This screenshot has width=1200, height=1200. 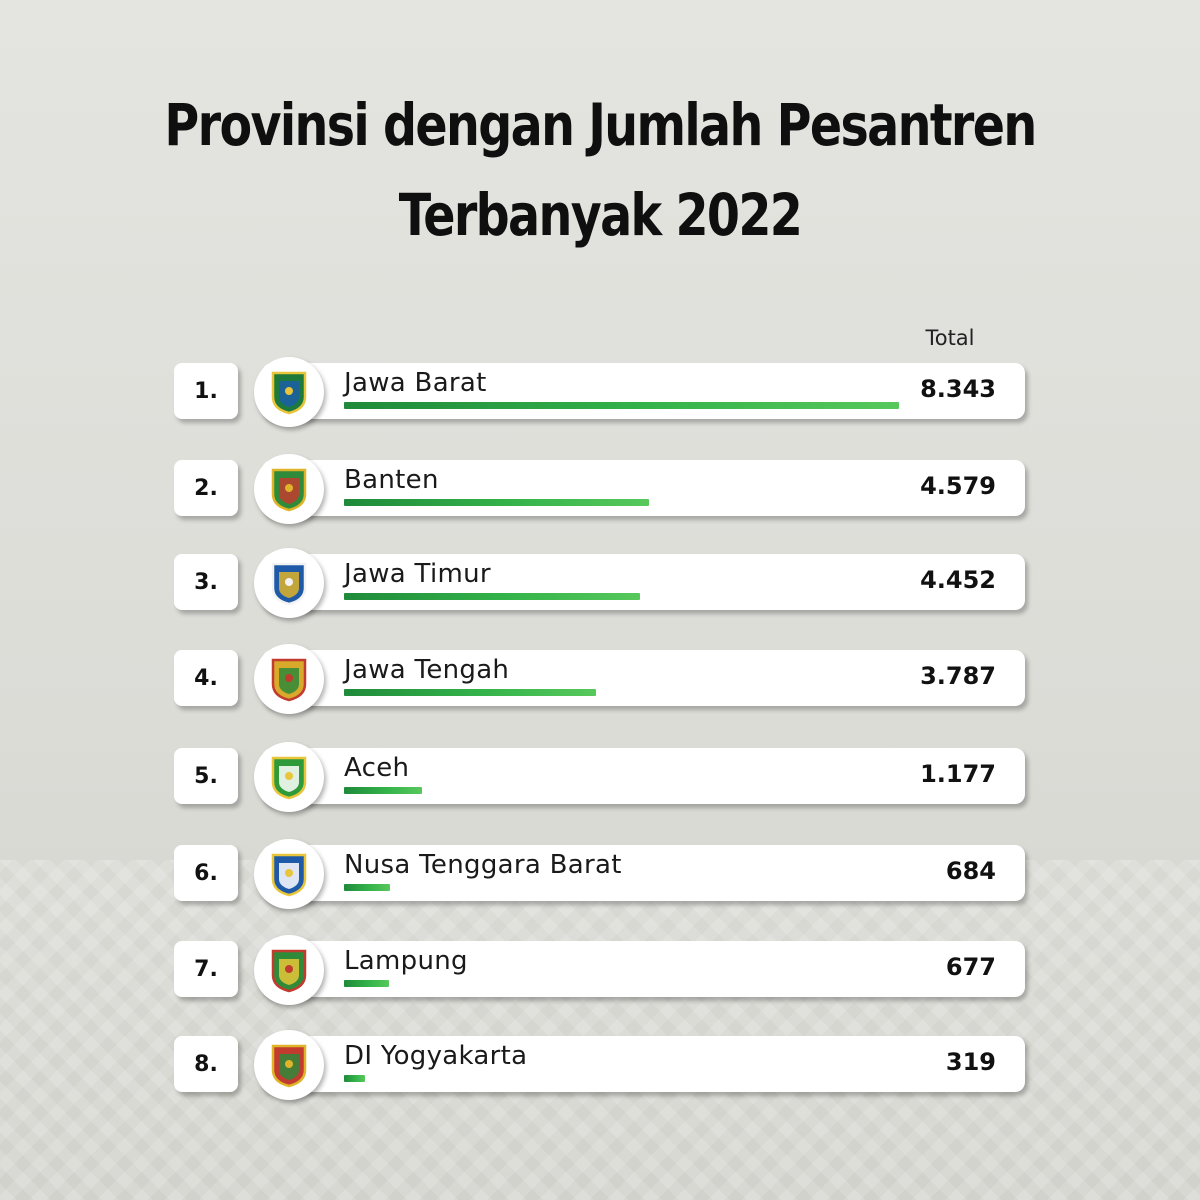 I want to click on ranking-row: 8. DI Yogyakarta 319, so click(x=600, y=1065).